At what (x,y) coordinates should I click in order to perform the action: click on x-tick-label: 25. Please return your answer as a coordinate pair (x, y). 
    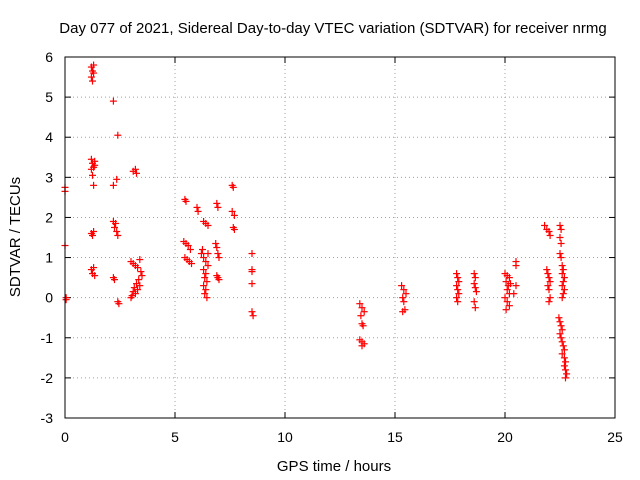
    Looking at the image, I should click on (615, 437).